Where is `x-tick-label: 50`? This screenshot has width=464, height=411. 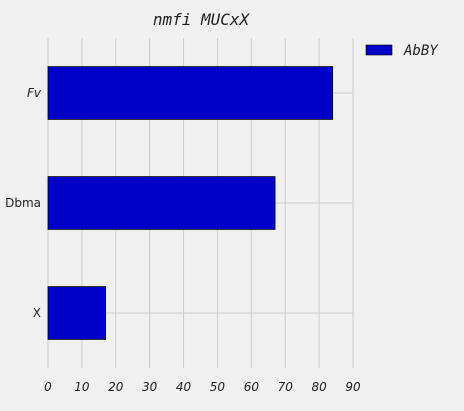
x-tick-label: 50 is located at coordinates (218, 387).